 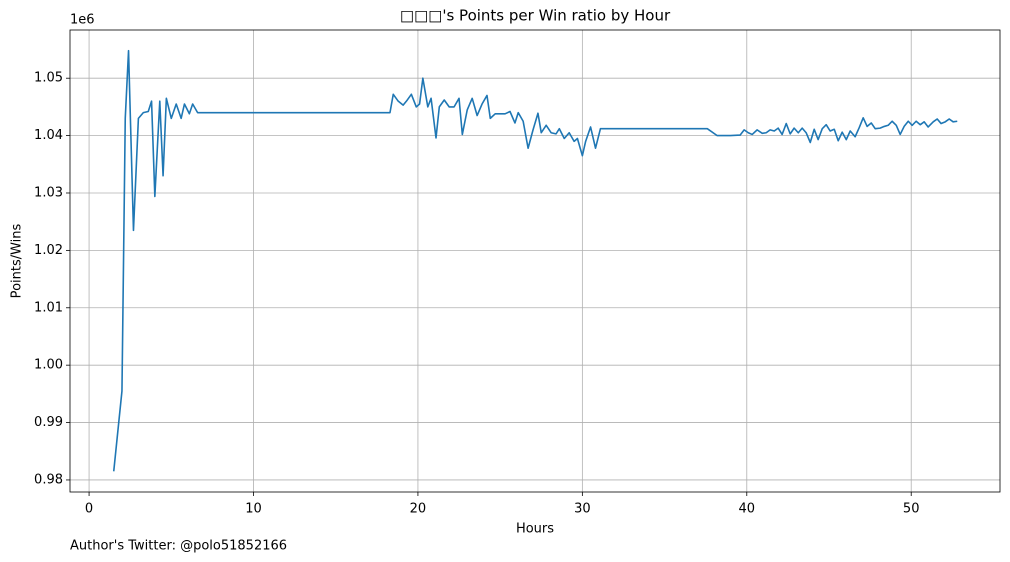 I want to click on y-tick-label: 1.01, so click(x=48, y=307).